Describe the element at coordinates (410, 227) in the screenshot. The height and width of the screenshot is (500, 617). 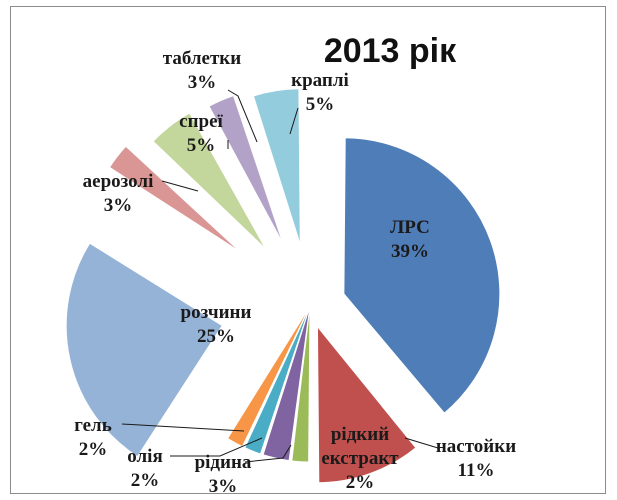
I see `slice-name: ЛРС` at that location.